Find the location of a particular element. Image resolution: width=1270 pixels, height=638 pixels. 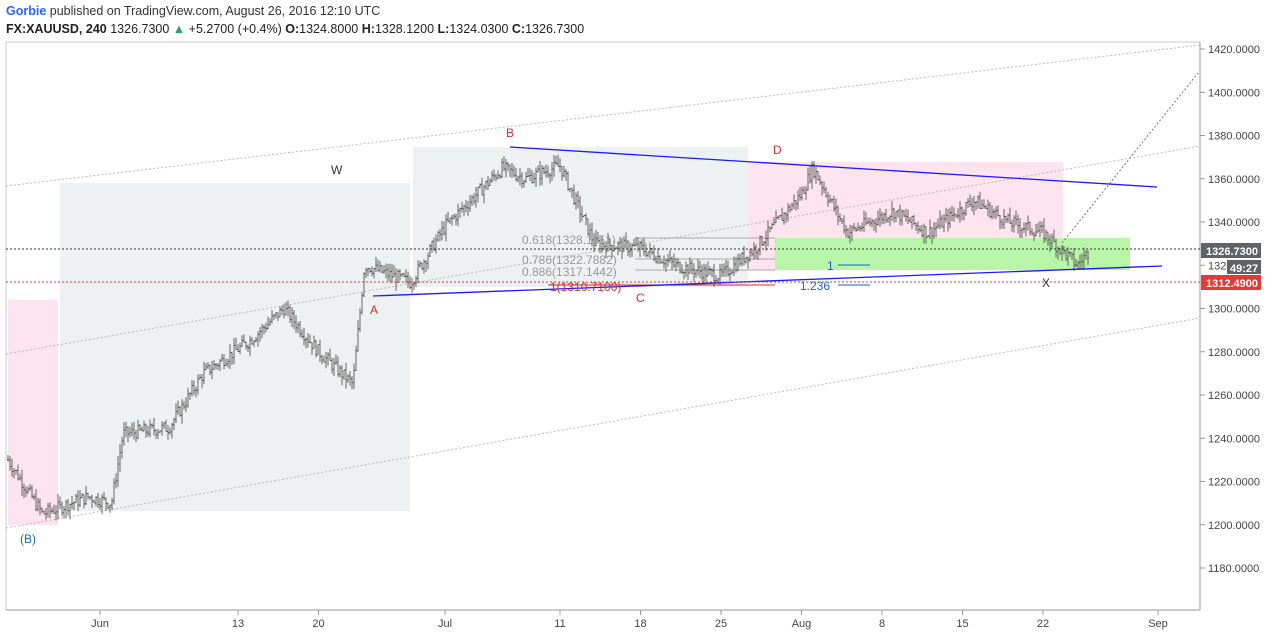

author-link: Gorbie is located at coordinates (26, 11).